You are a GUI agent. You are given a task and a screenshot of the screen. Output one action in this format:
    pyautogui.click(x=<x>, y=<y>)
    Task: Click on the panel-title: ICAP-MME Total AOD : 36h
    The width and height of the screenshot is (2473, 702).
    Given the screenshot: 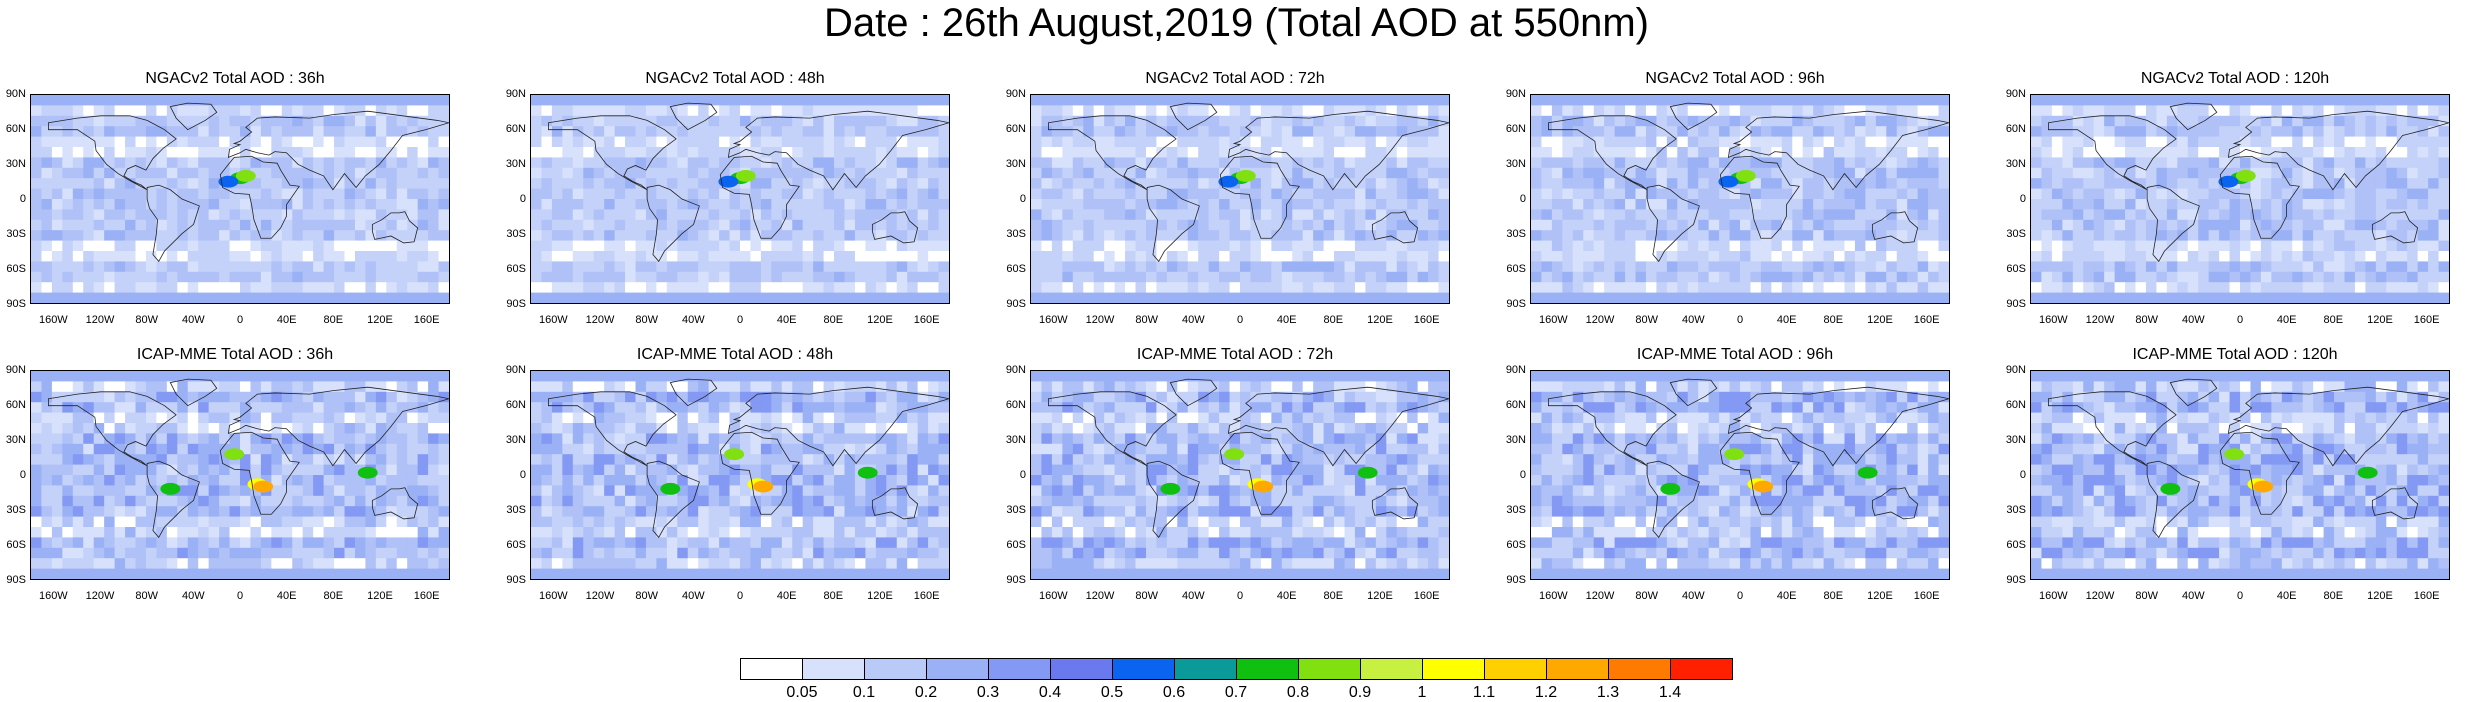 What is the action you would take?
    pyautogui.click(x=235, y=355)
    